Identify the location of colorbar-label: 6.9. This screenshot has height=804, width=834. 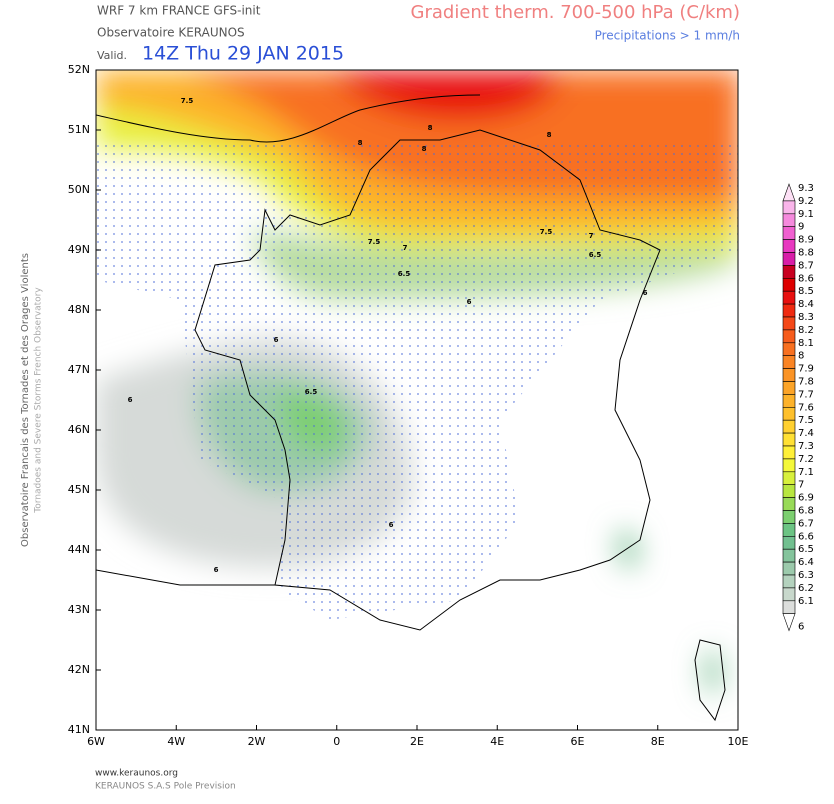
(806, 498).